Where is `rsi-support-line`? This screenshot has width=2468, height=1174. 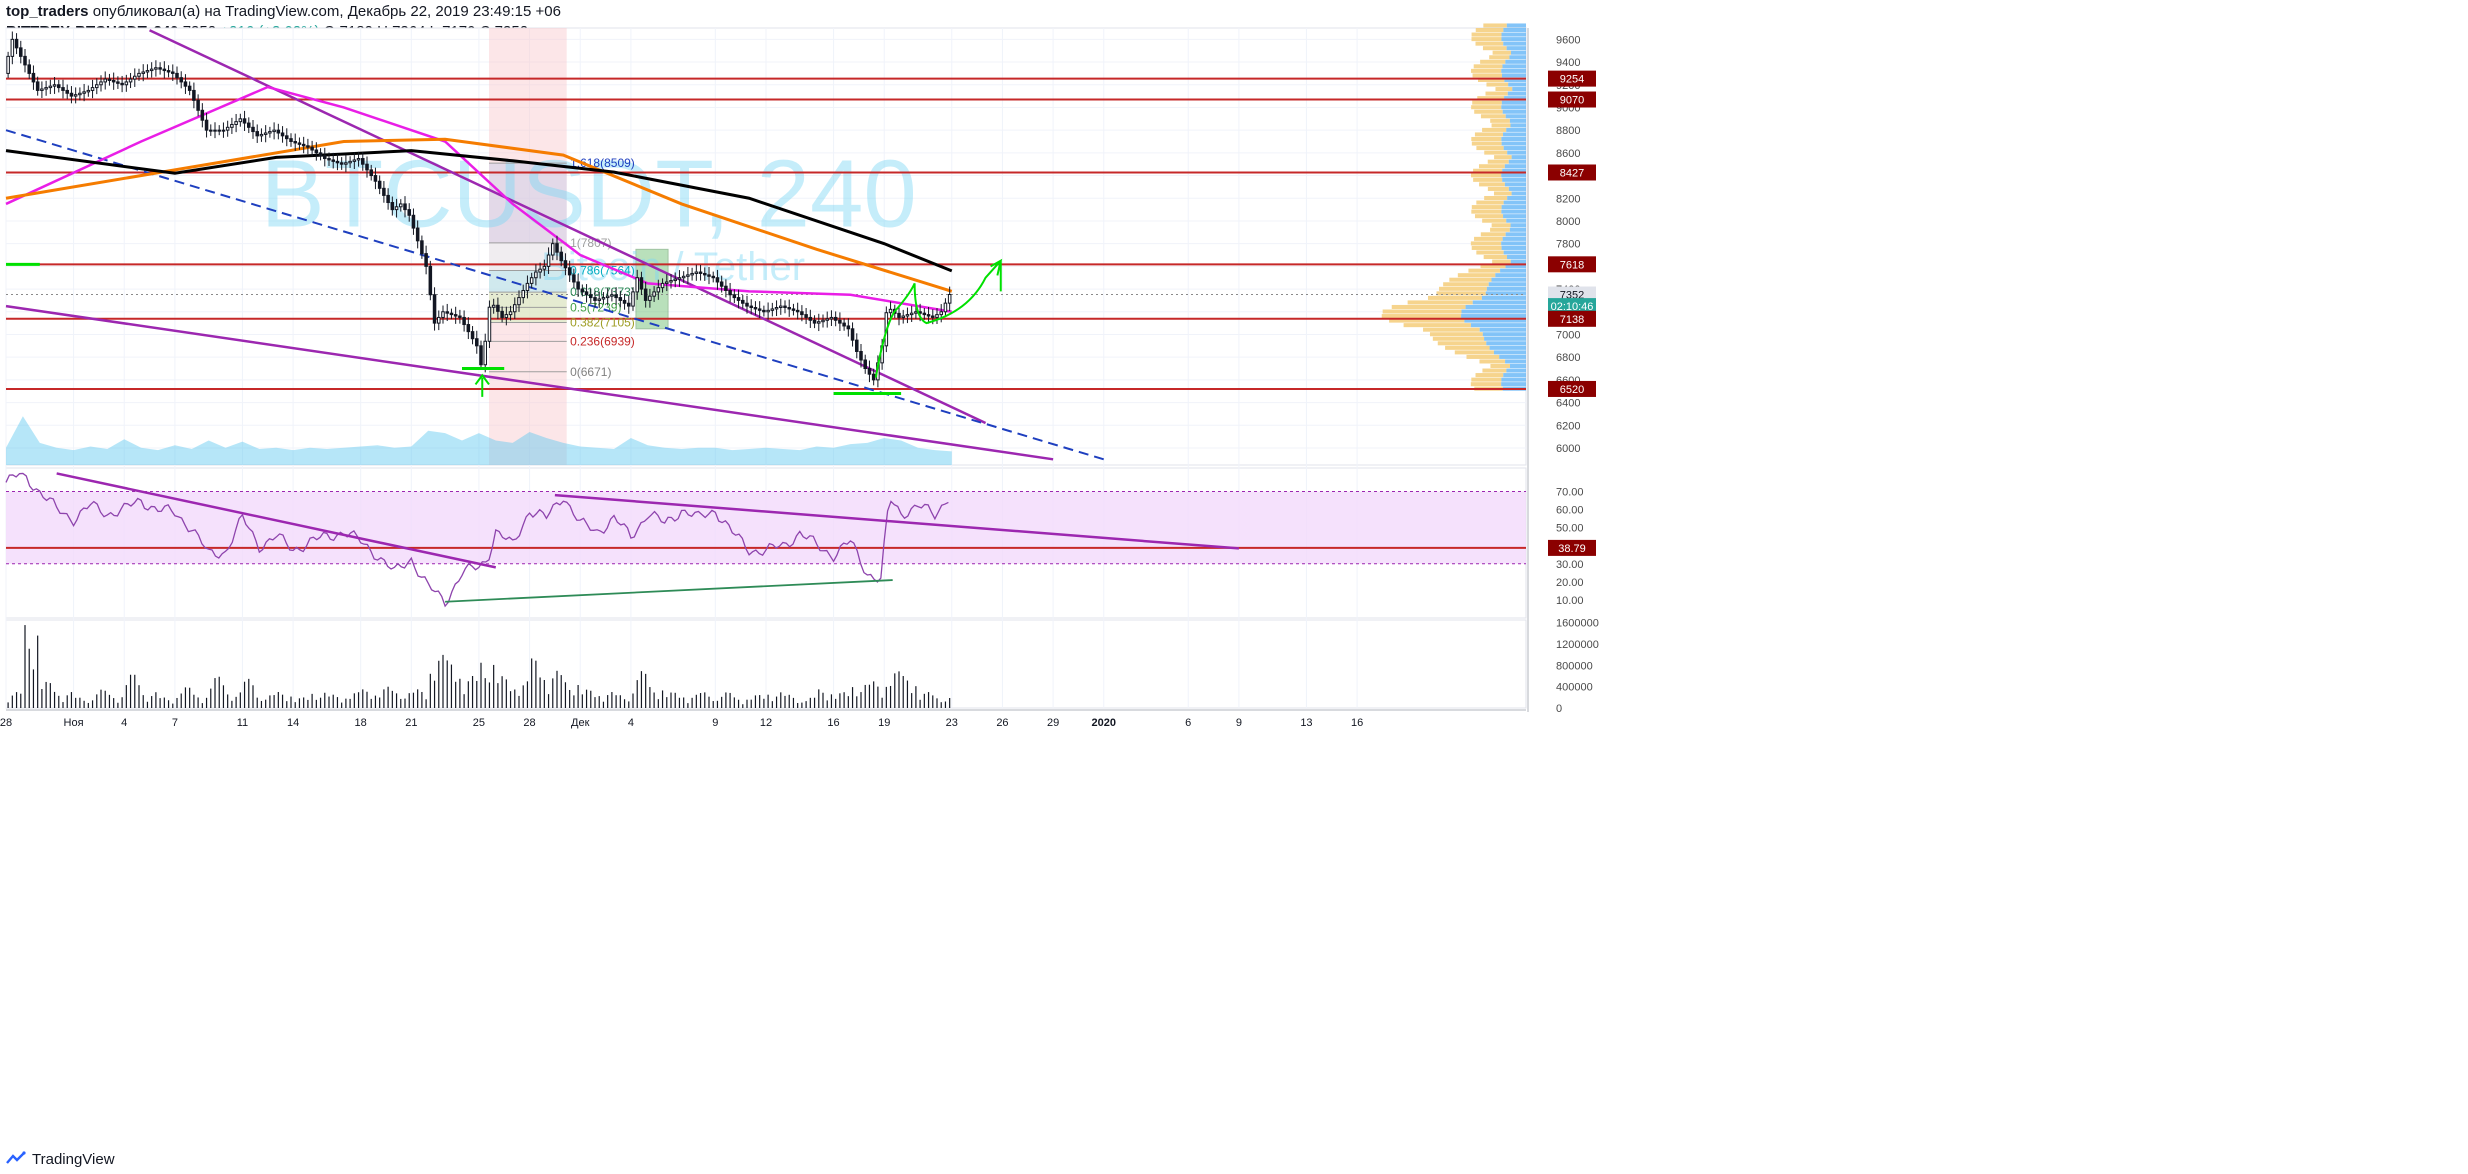 rsi-support-line is located at coordinates (669, 591).